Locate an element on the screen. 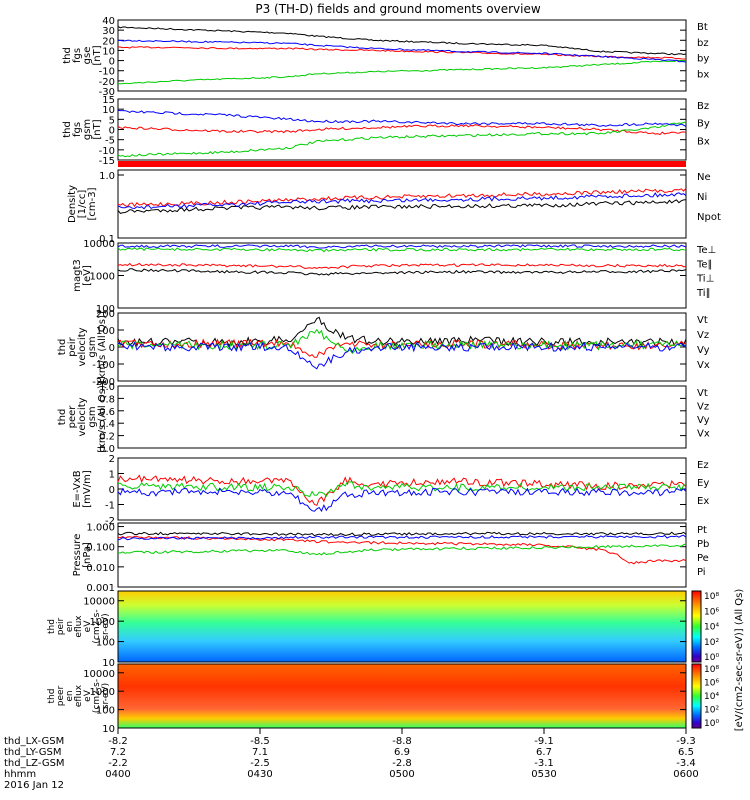  quality-flag-bar is located at coordinates (402, 164).